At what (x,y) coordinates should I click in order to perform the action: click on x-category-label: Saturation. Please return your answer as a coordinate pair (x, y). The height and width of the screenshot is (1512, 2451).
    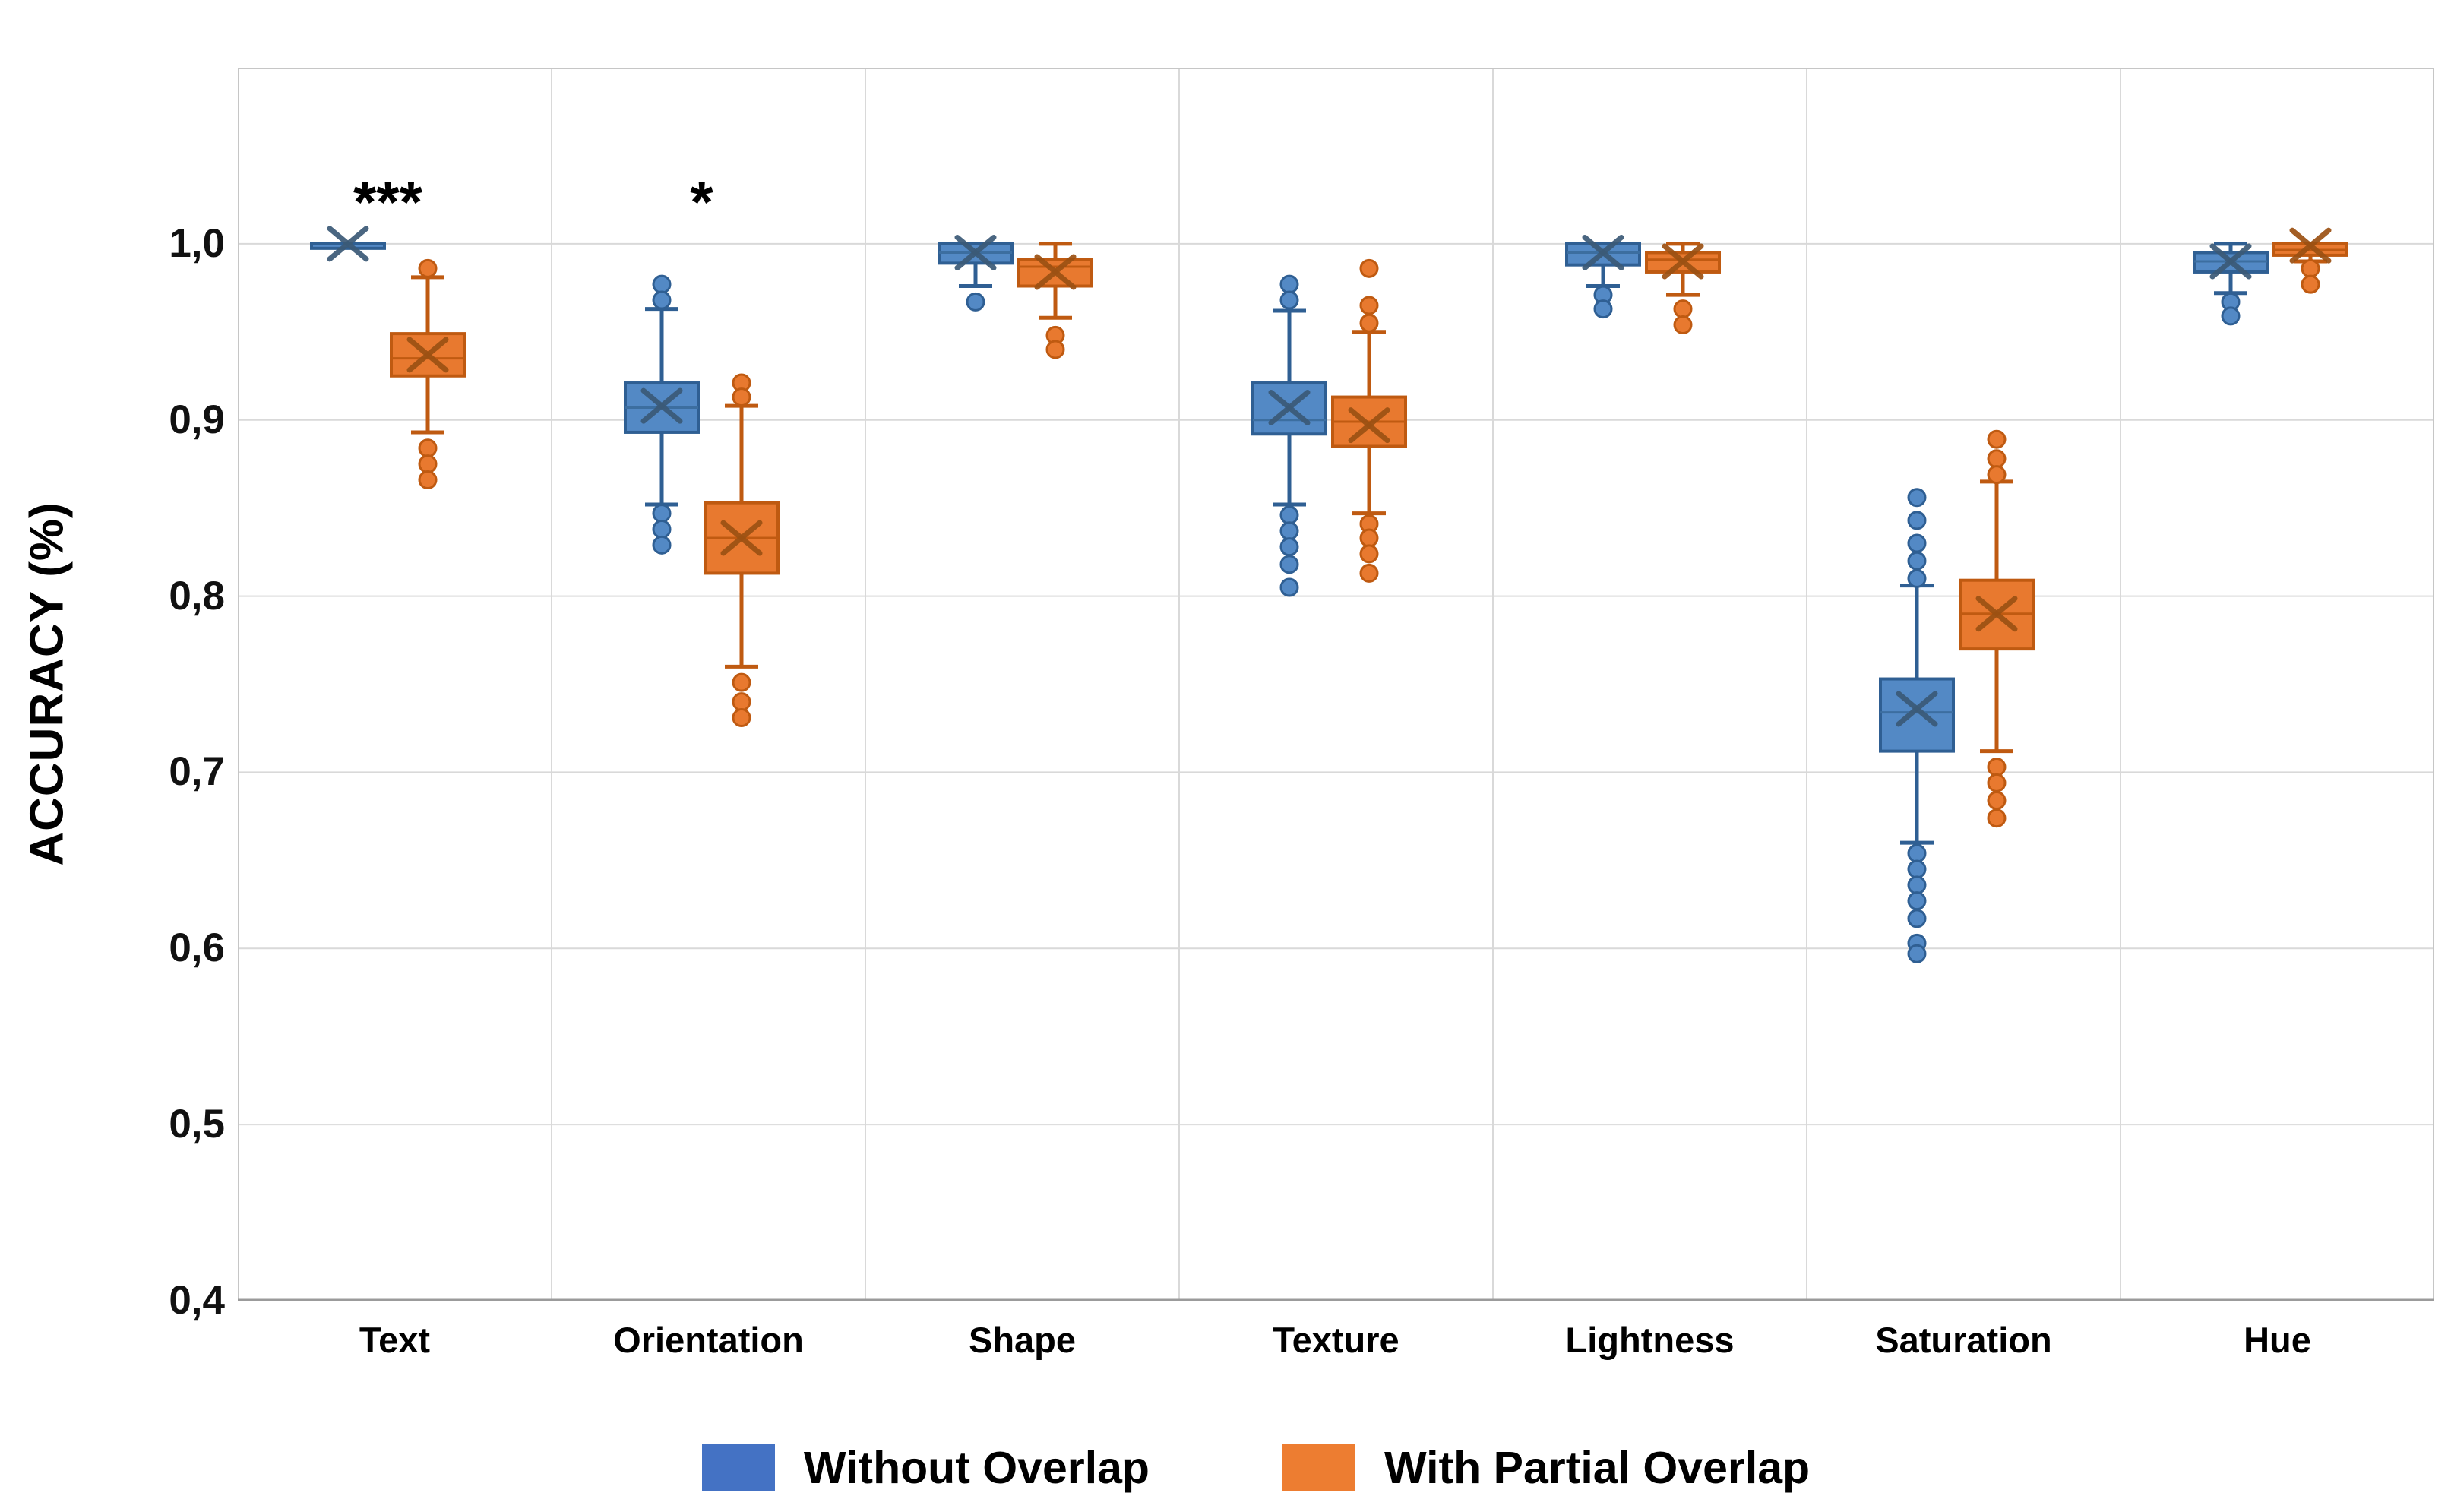
    Looking at the image, I should click on (1963, 1340).